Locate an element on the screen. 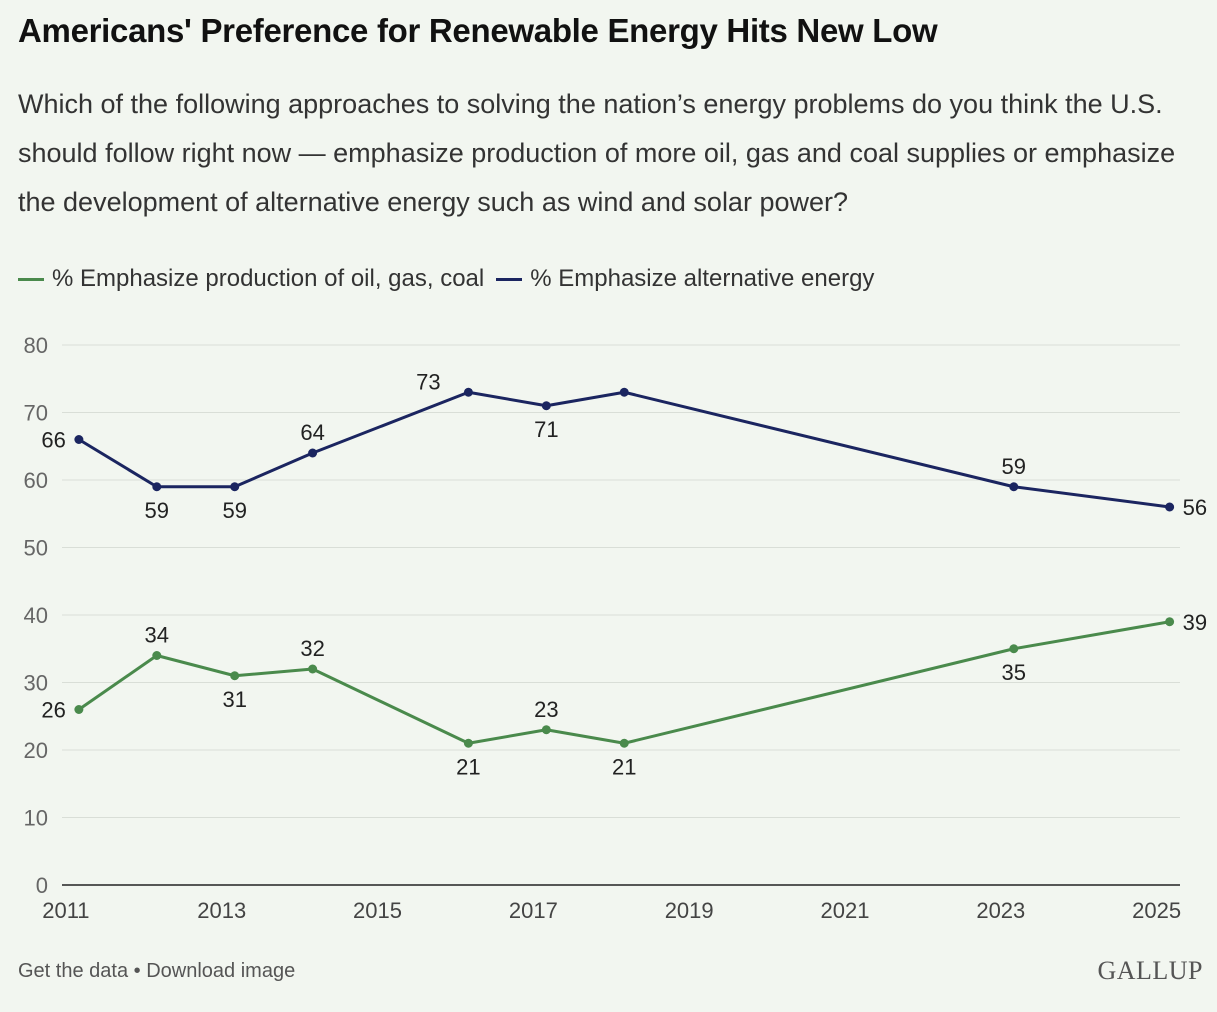 The image size is (1217, 1012). y-tick-label: 50 is located at coordinates (36, 548).